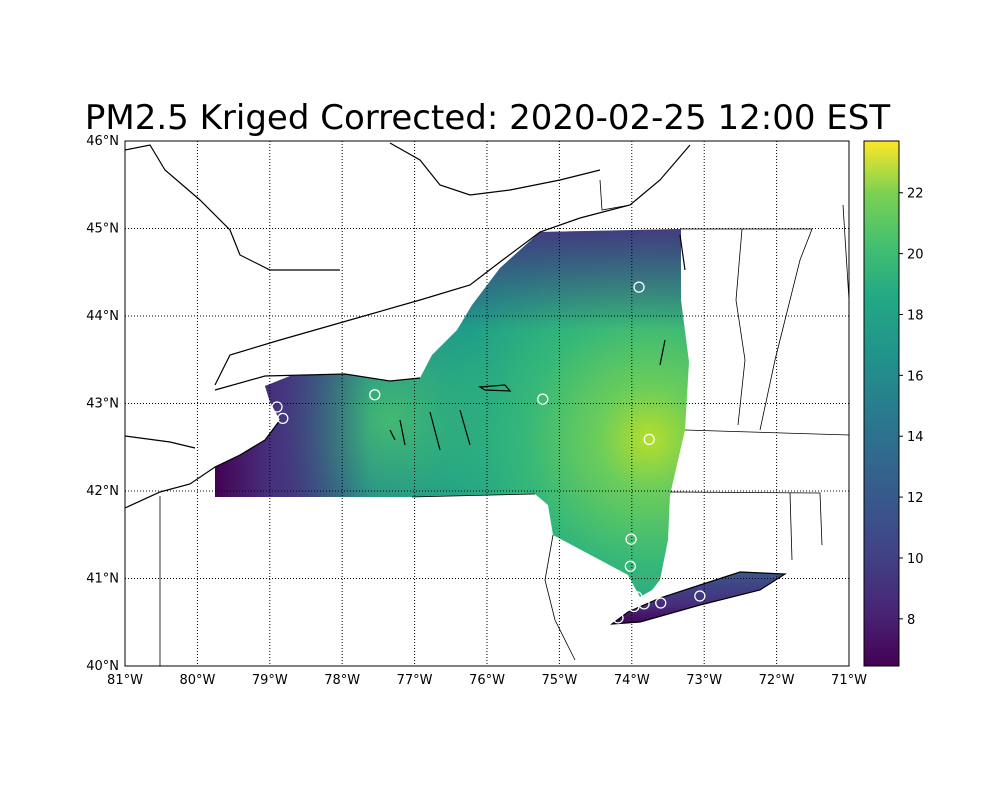 Image resolution: width=1000 pixels, height=800 pixels. I want to click on y-tick-label: 44°N, so click(102, 316).